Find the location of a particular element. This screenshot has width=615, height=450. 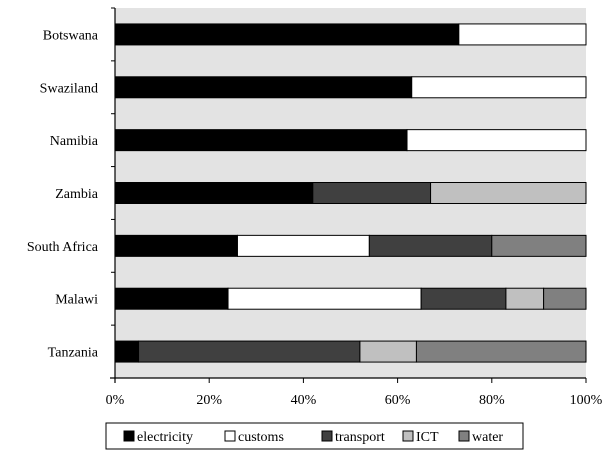

category-label: Swaziland is located at coordinates (69, 88).